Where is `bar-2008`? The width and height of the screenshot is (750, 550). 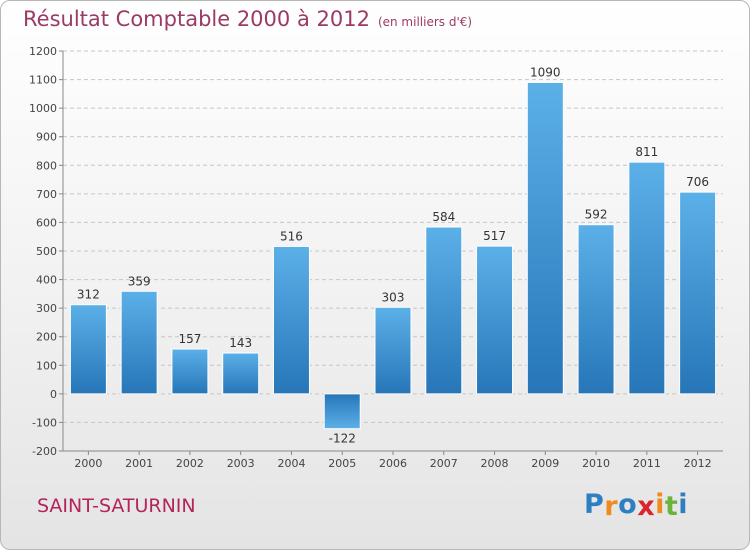
bar-2008 is located at coordinates (495, 320).